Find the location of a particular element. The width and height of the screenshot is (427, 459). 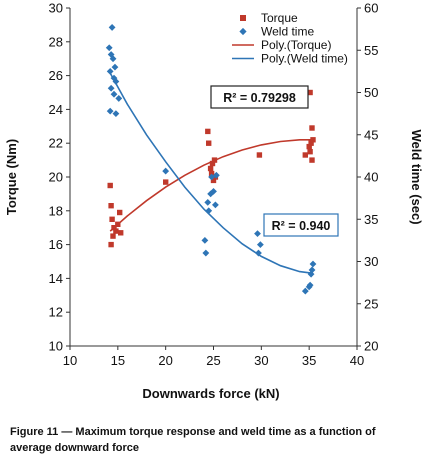

y-right-tick-label: 50 is located at coordinates (371, 92).